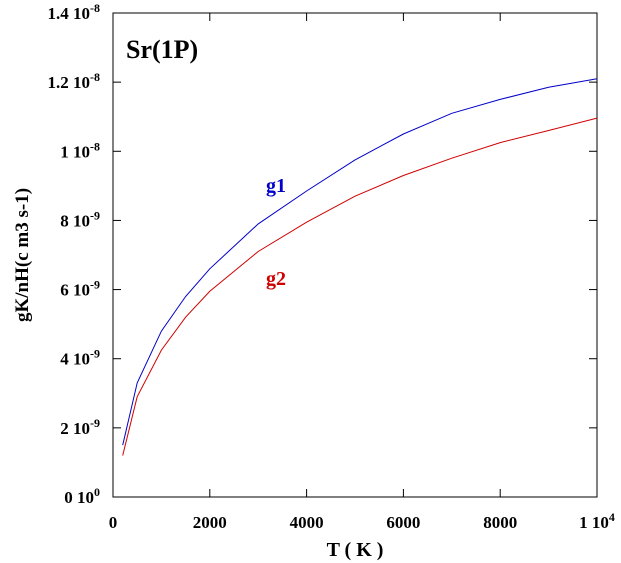 The height and width of the screenshot is (563, 621). Describe the element at coordinates (113, 522) in the screenshot. I see `x-tick-label: 0` at that location.